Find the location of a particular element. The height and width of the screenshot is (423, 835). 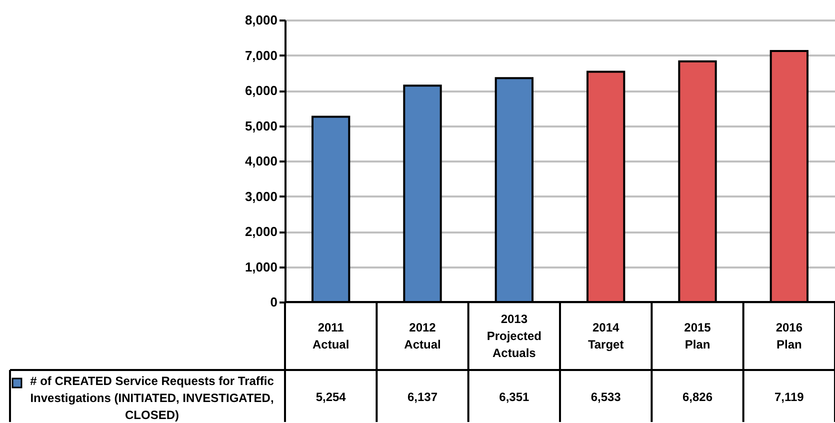

y-tick-label: 5,000 is located at coordinates (261, 126).